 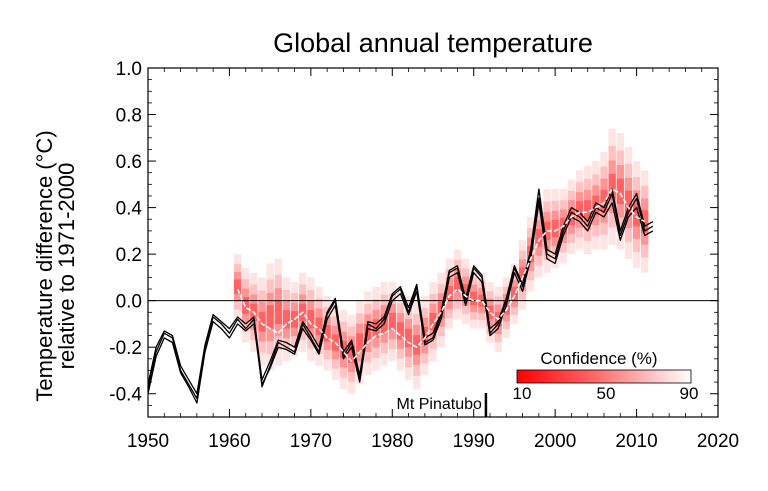 What do you see at coordinates (125, 348) in the screenshot?
I see `y-tick-label: -0.2` at bounding box center [125, 348].